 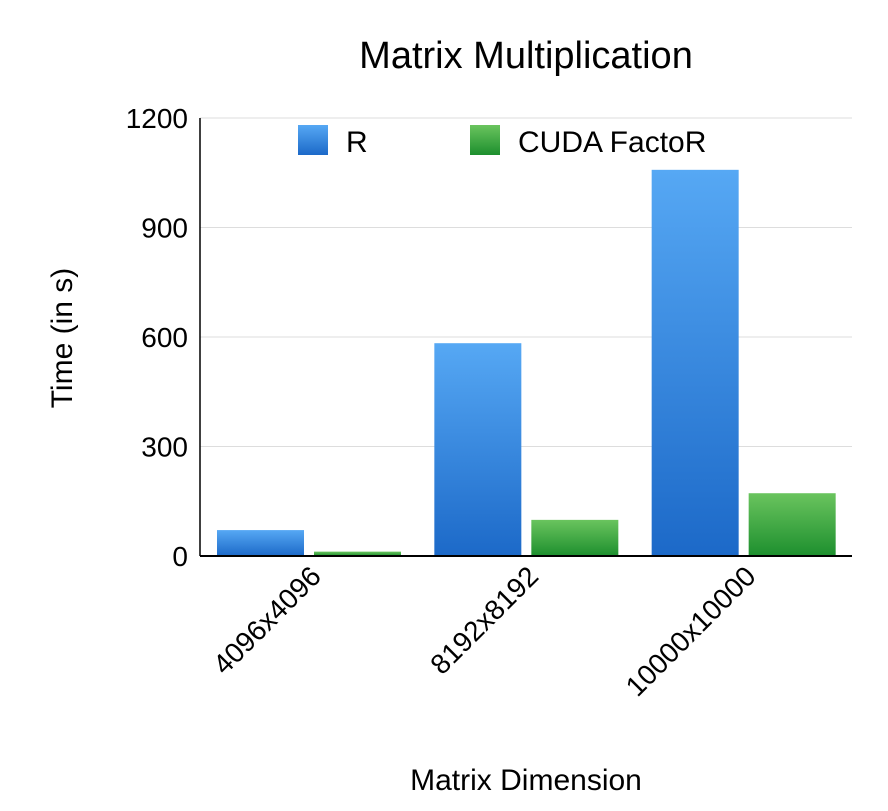 What do you see at coordinates (526, 780) in the screenshot?
I see `x-axis-label: Matrix Dimension` at bounding box center [526, 780].